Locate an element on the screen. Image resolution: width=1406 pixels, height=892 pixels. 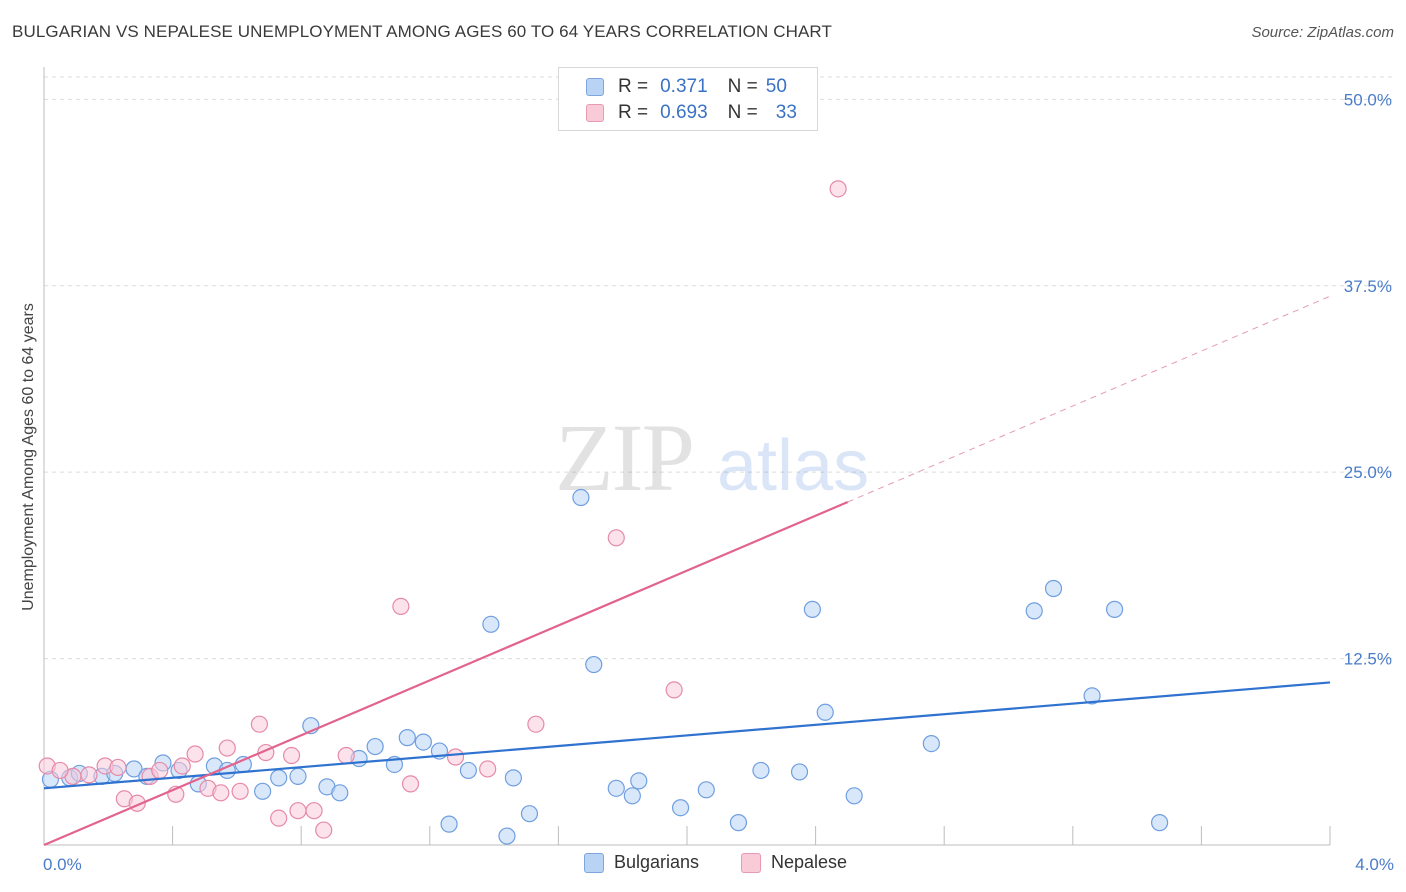
y-tick-label: 37.5% is located at coordinates (1368, 286).